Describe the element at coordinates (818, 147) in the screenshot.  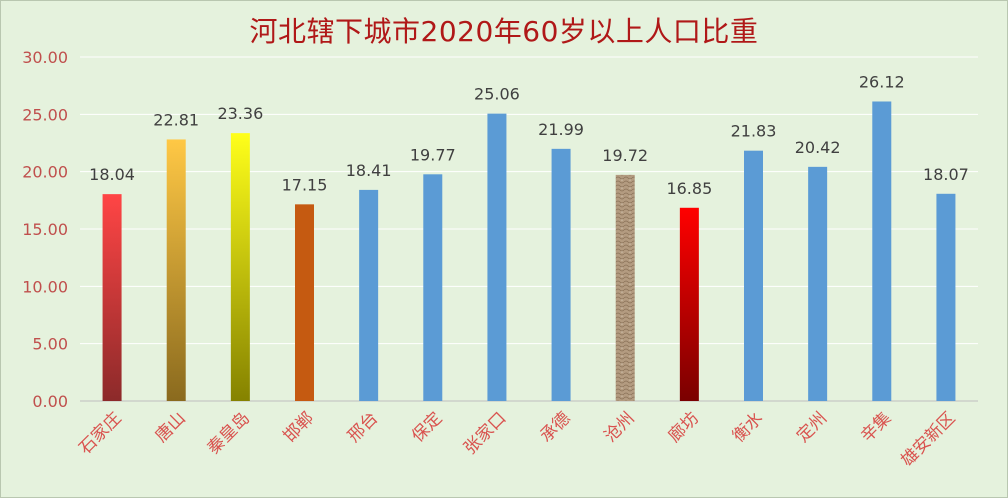
I see `data-label: 20.42` at that location.